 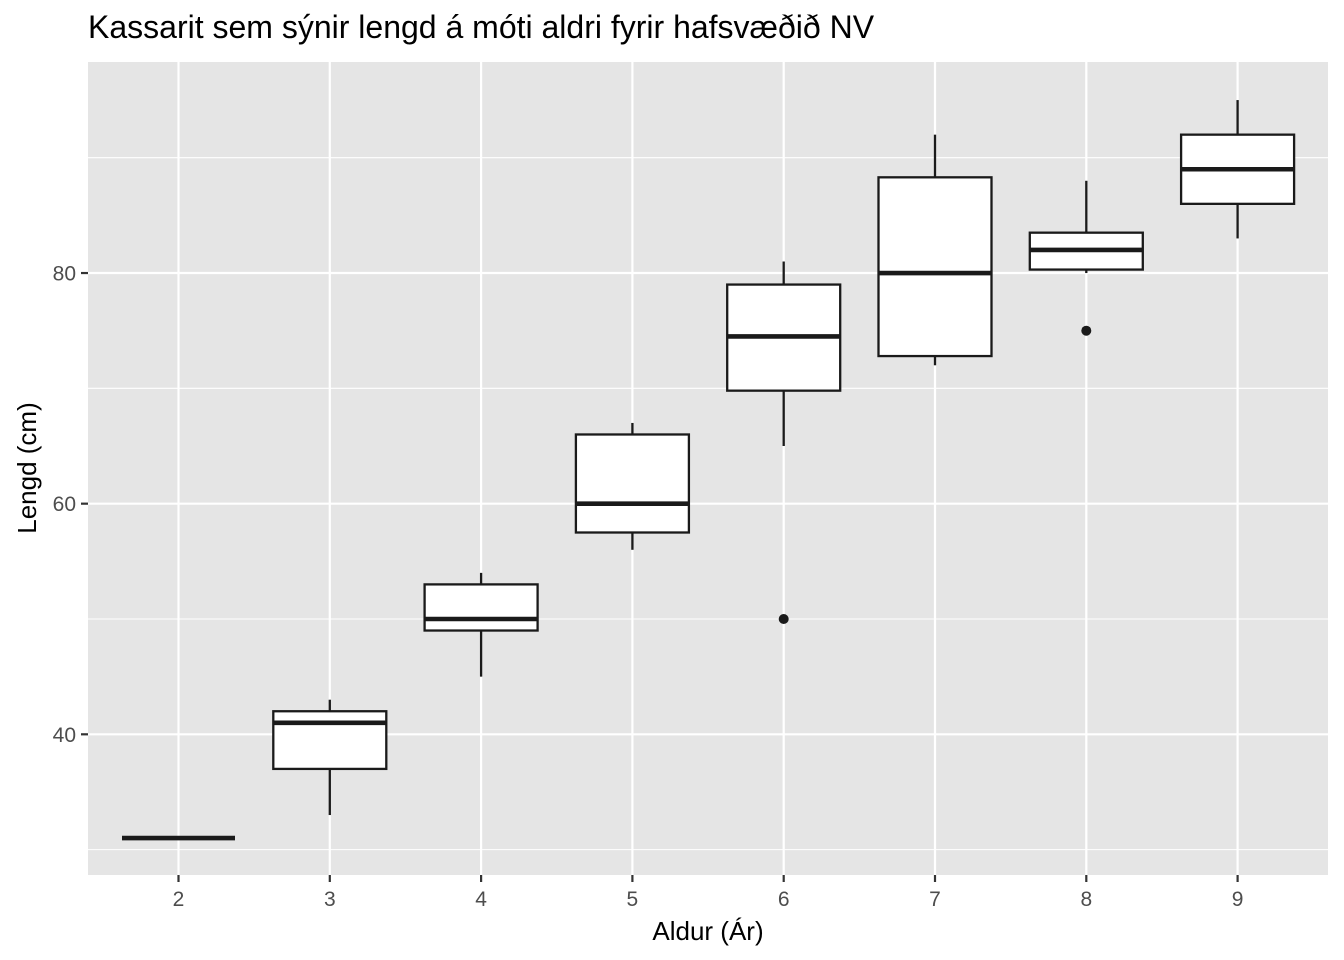 I want to click on x-tick-label: 5, so click(x=633, y=899).